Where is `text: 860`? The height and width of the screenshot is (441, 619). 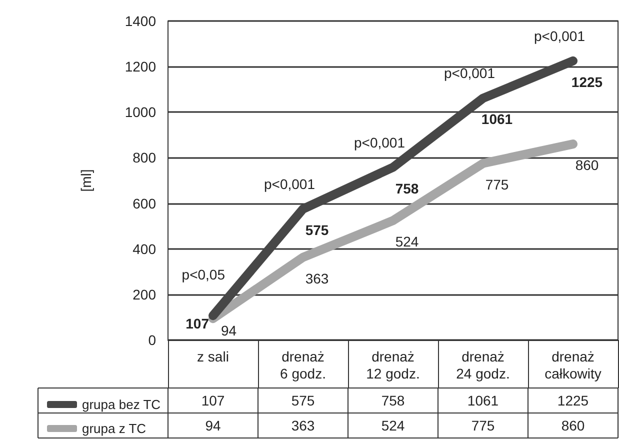
text: 860 is located at coordinates (587, 165).